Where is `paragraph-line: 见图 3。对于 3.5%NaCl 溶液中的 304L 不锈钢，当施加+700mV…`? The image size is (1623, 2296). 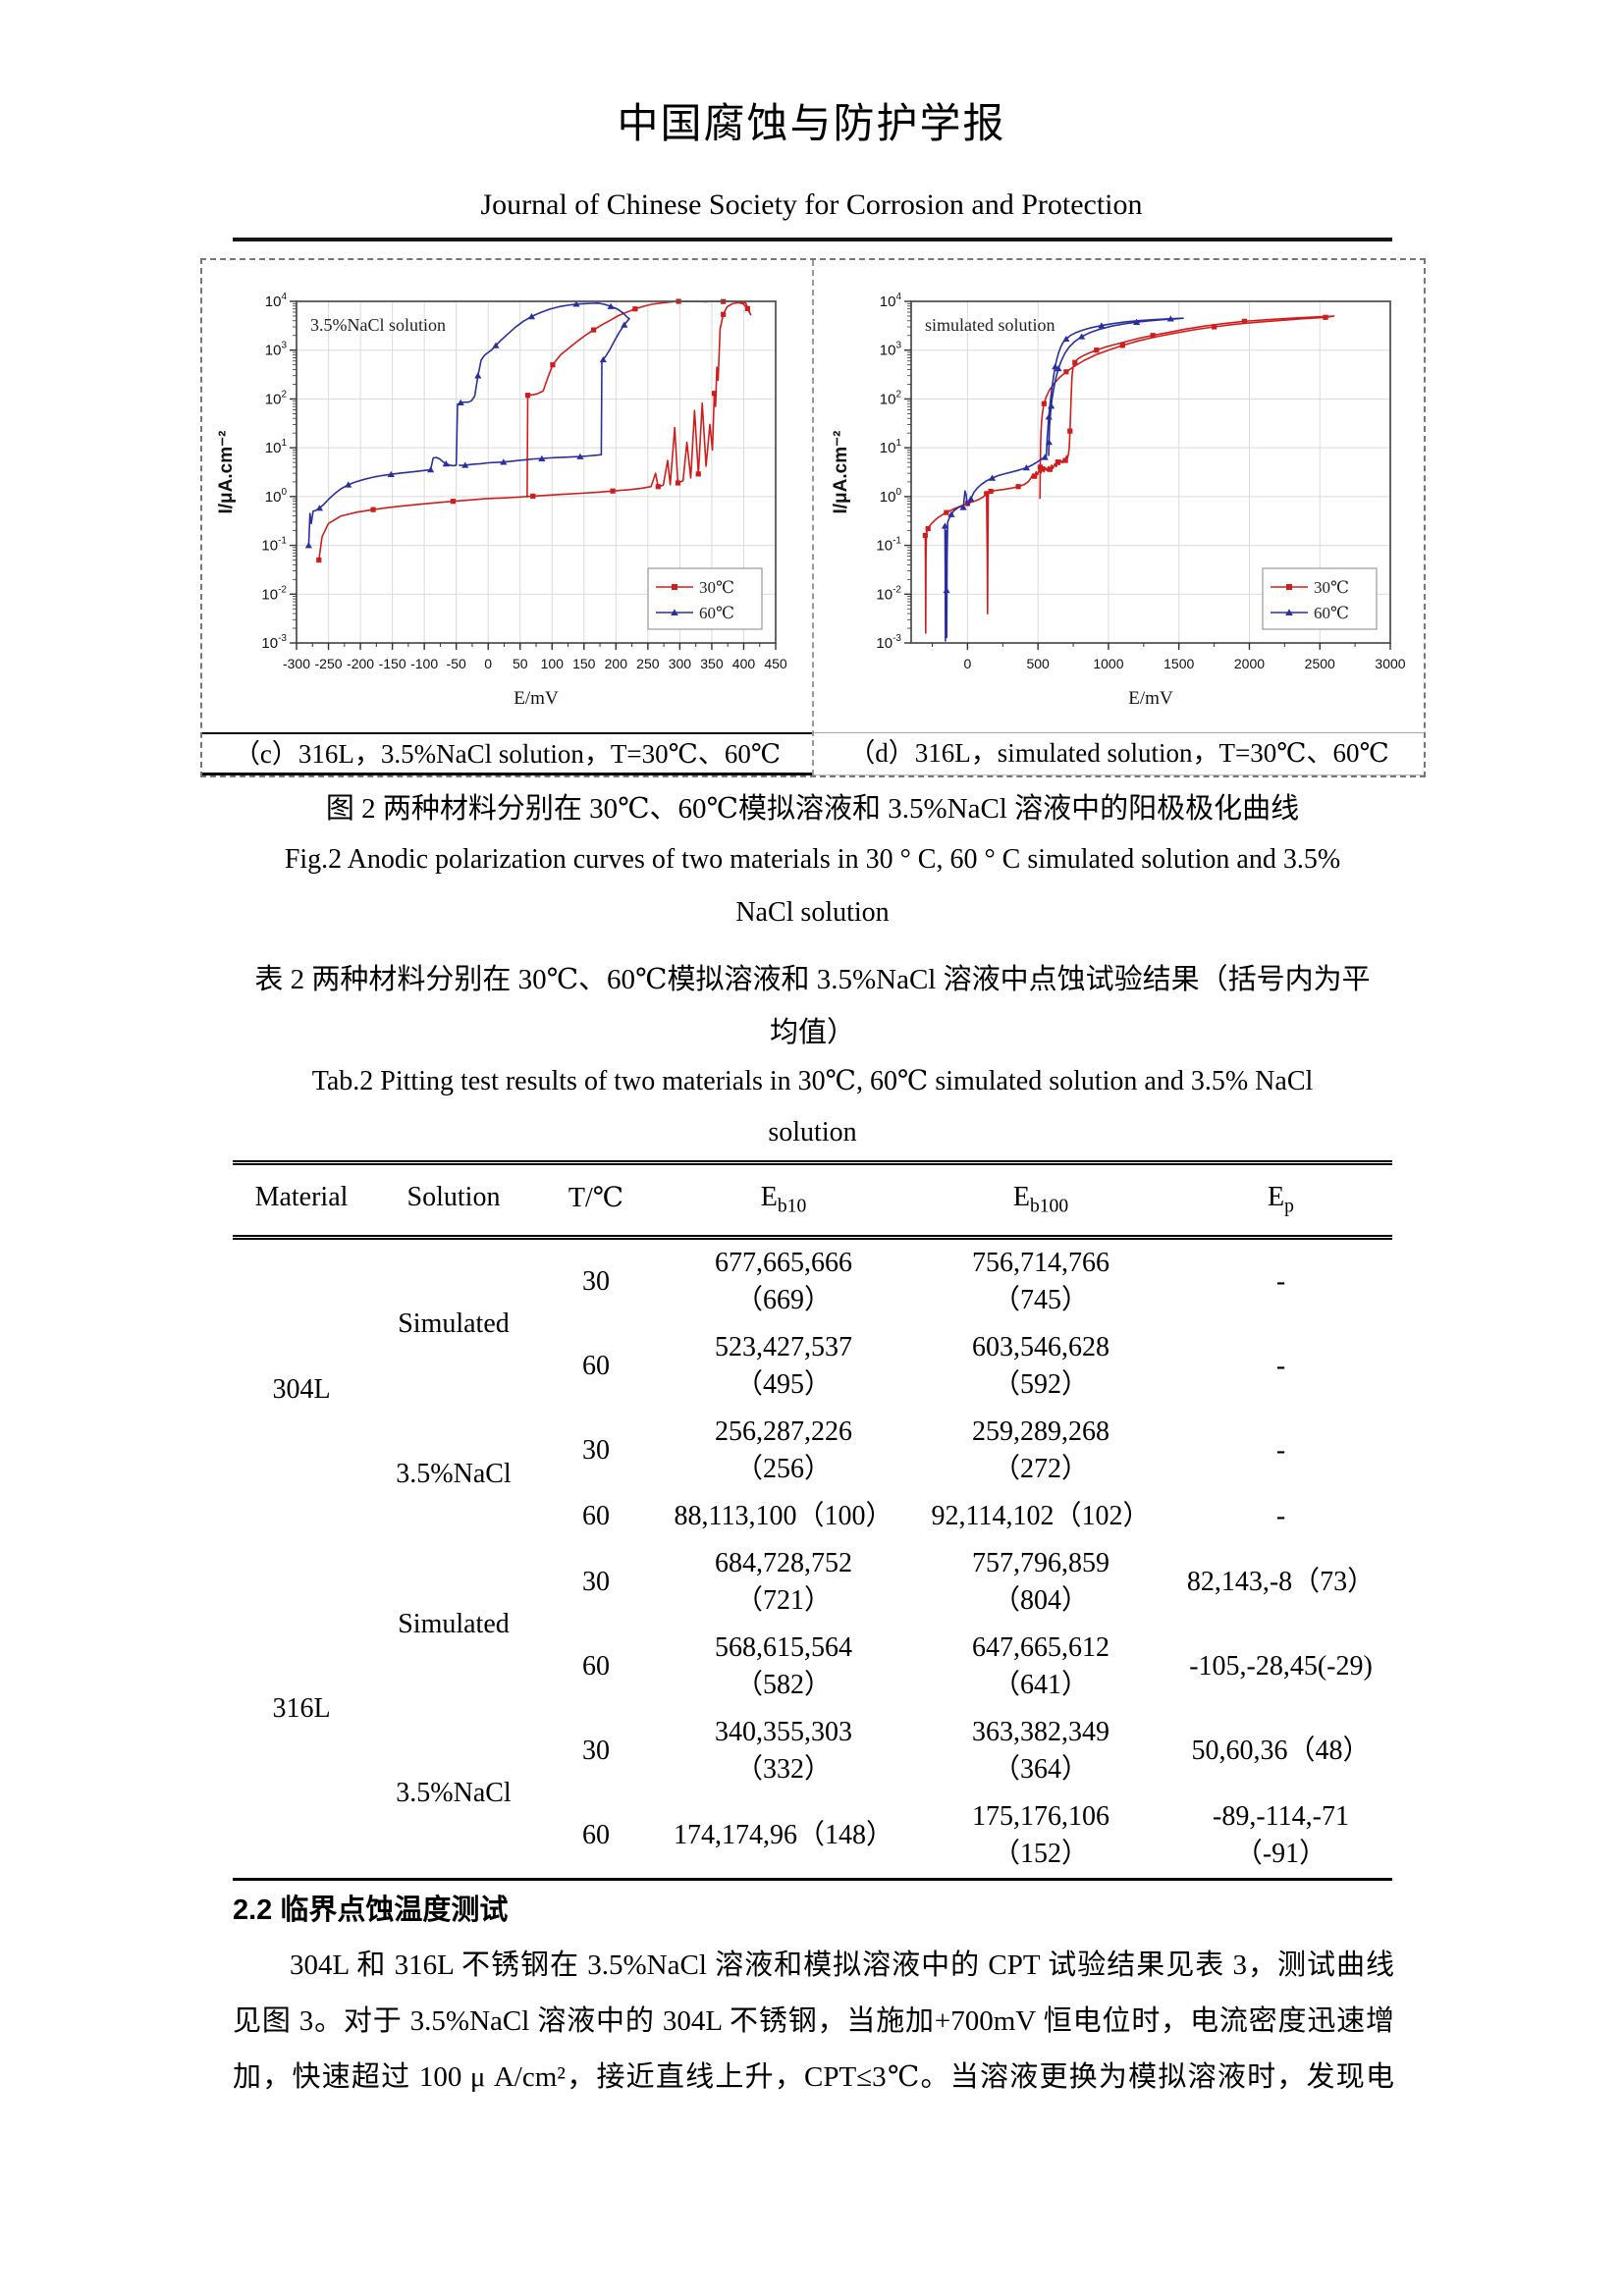
paragraph-line: 见图 3。对于 3.5%NaCl 溶液中的 304L 不锈钢，当施加+700mV… is located at coordinates (813, 2021).